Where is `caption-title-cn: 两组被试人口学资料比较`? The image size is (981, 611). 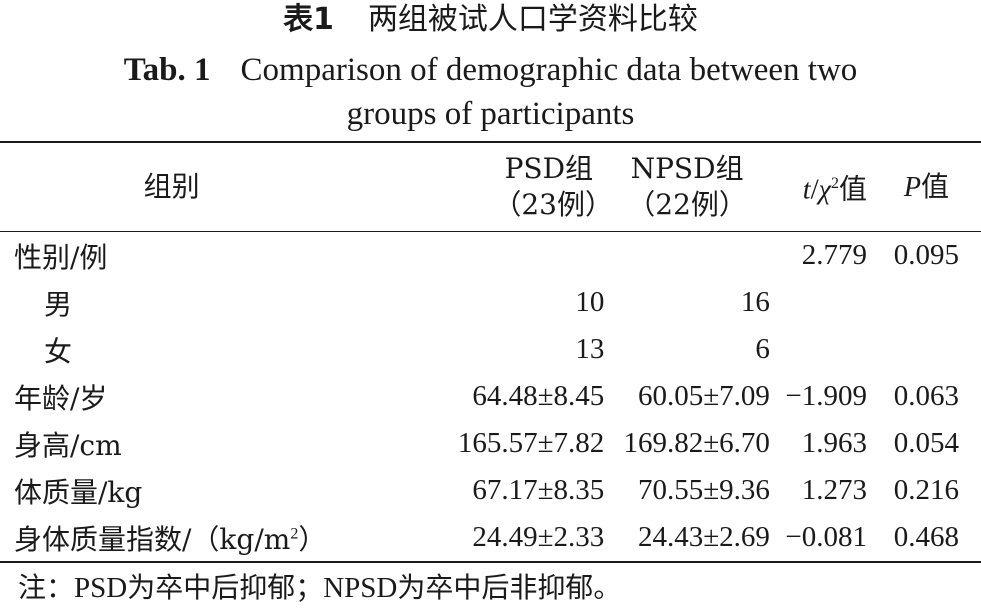 caption-title-cn: 两组被试人口学资料比较 is located at coordinates (532, 19).